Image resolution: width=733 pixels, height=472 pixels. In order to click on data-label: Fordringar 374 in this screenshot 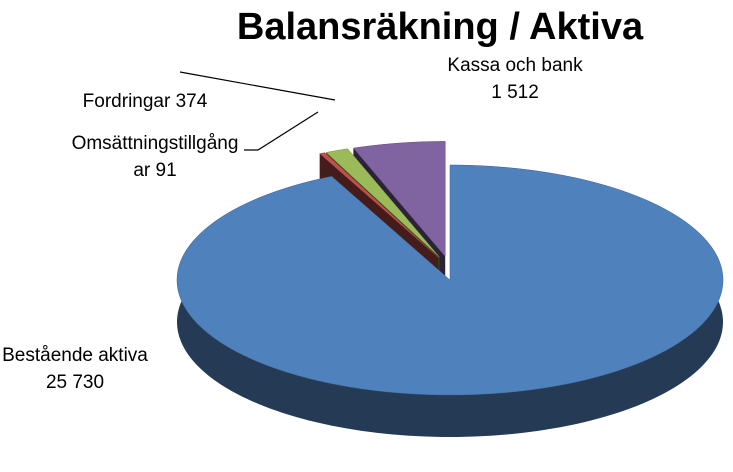, I will do `click(145, 101)`.